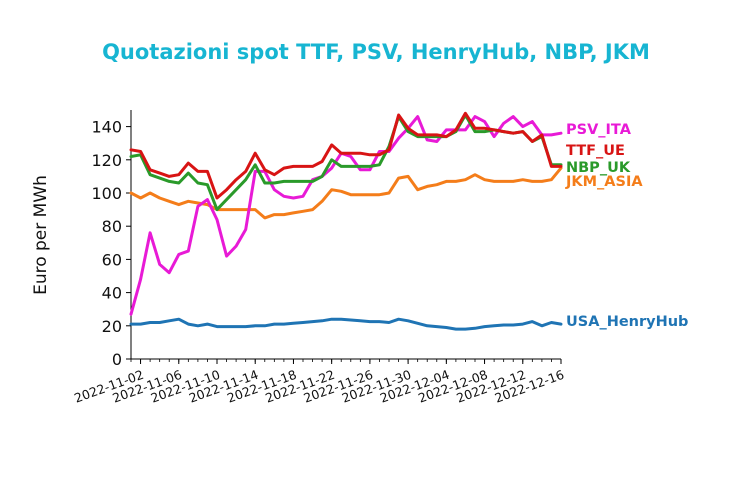  What do you see at coordinates (117, 359) in the screenshot?
I see `y-tick-label: 0` at bounding box center [117, 359].